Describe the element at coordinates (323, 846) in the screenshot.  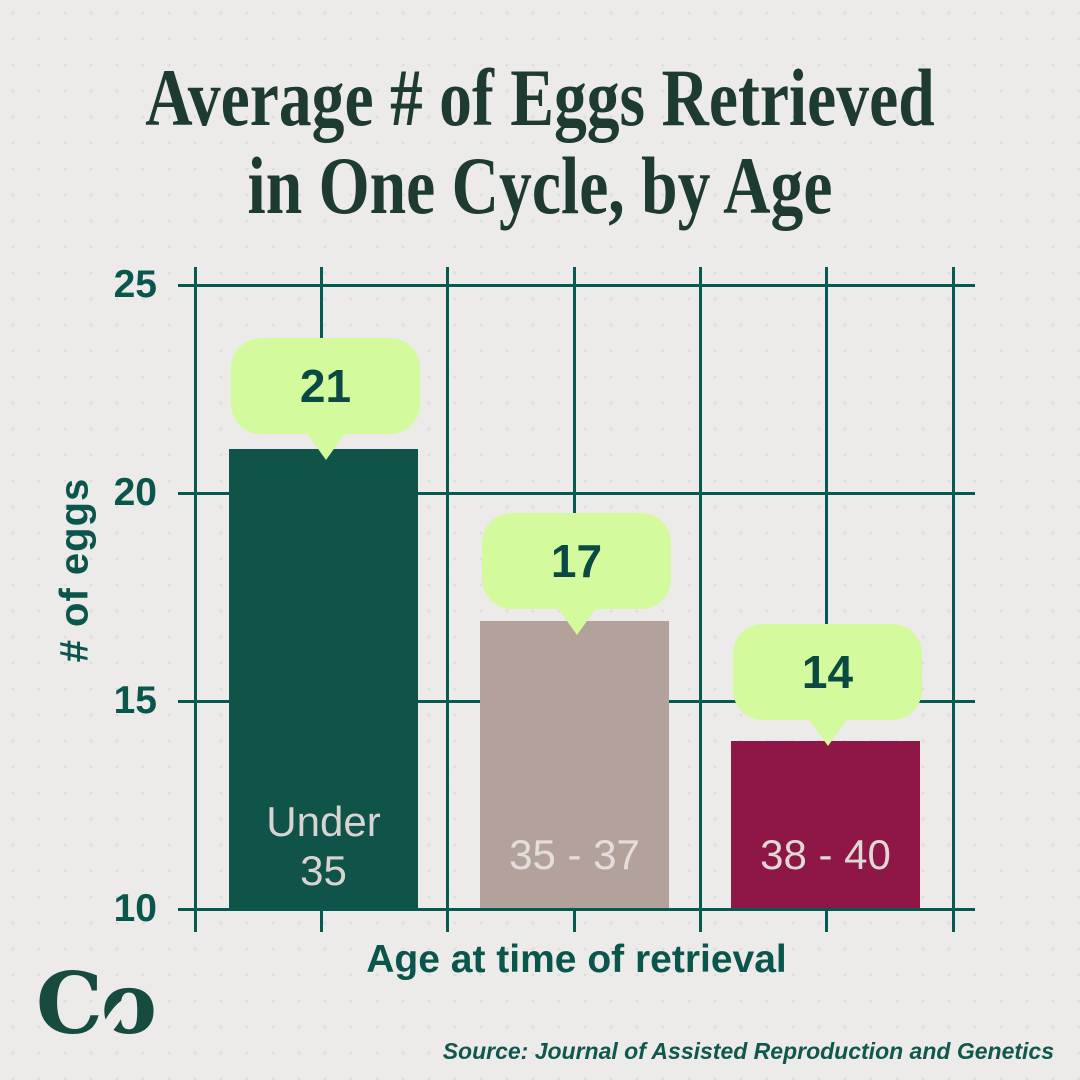
I see `bar-category-label: Under 35` at that location.